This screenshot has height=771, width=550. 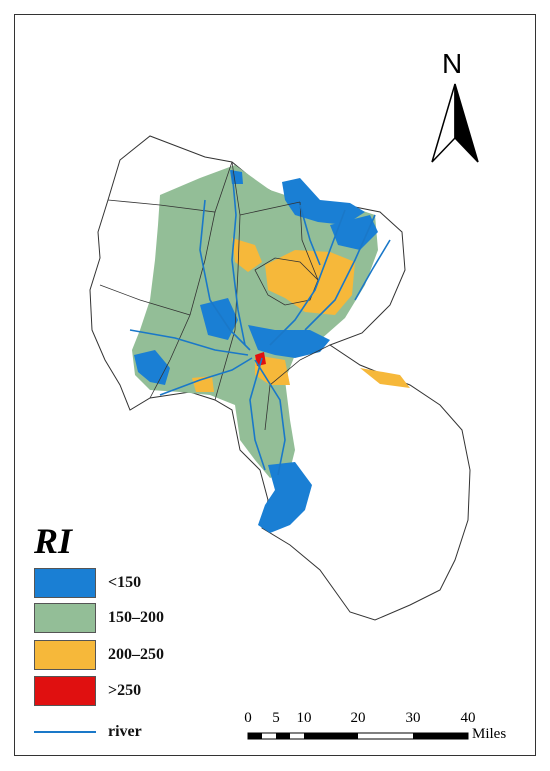 I want to click on zone-200-250-d, so click(x=203, y=384).